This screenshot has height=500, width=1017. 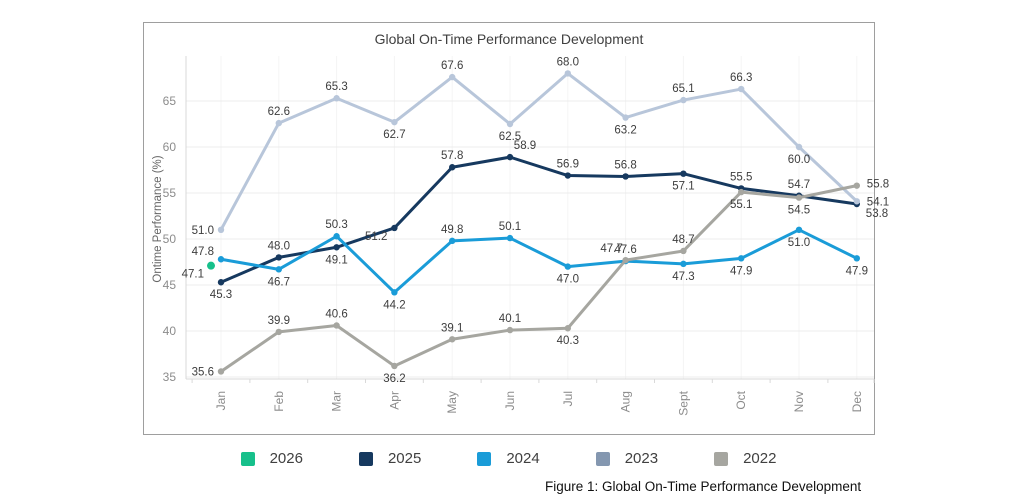 What do you see at coordinates (641, 458) in the screenshot?
I see `legend-label-2023: 2023` at bounding box center [641, 458].